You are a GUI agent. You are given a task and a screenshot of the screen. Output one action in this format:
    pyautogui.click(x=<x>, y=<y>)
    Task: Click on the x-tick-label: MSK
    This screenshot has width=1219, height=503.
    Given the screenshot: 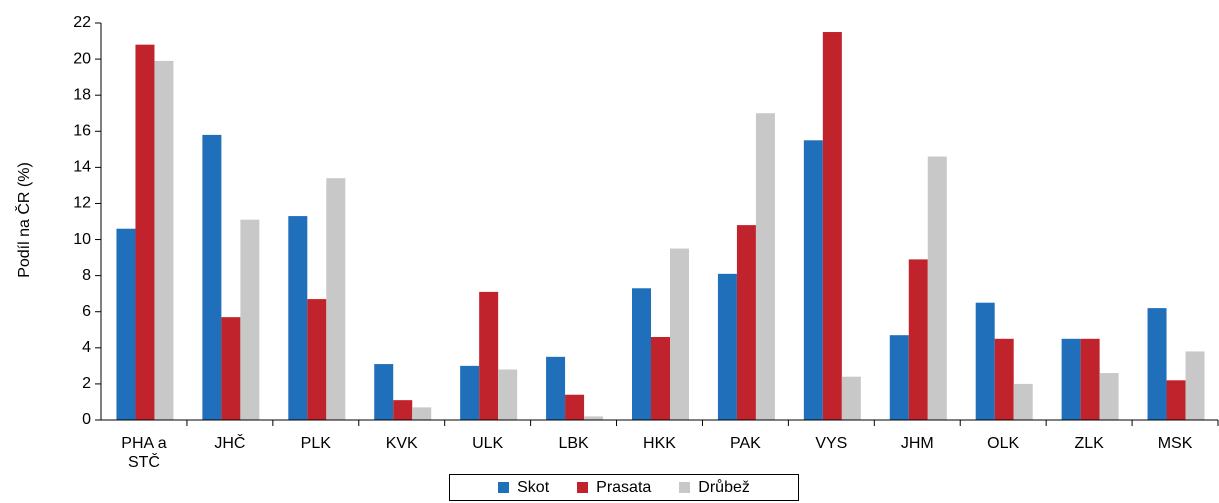 What is the action you would take?
    pyautogui.click(x=1175, y=443)
    